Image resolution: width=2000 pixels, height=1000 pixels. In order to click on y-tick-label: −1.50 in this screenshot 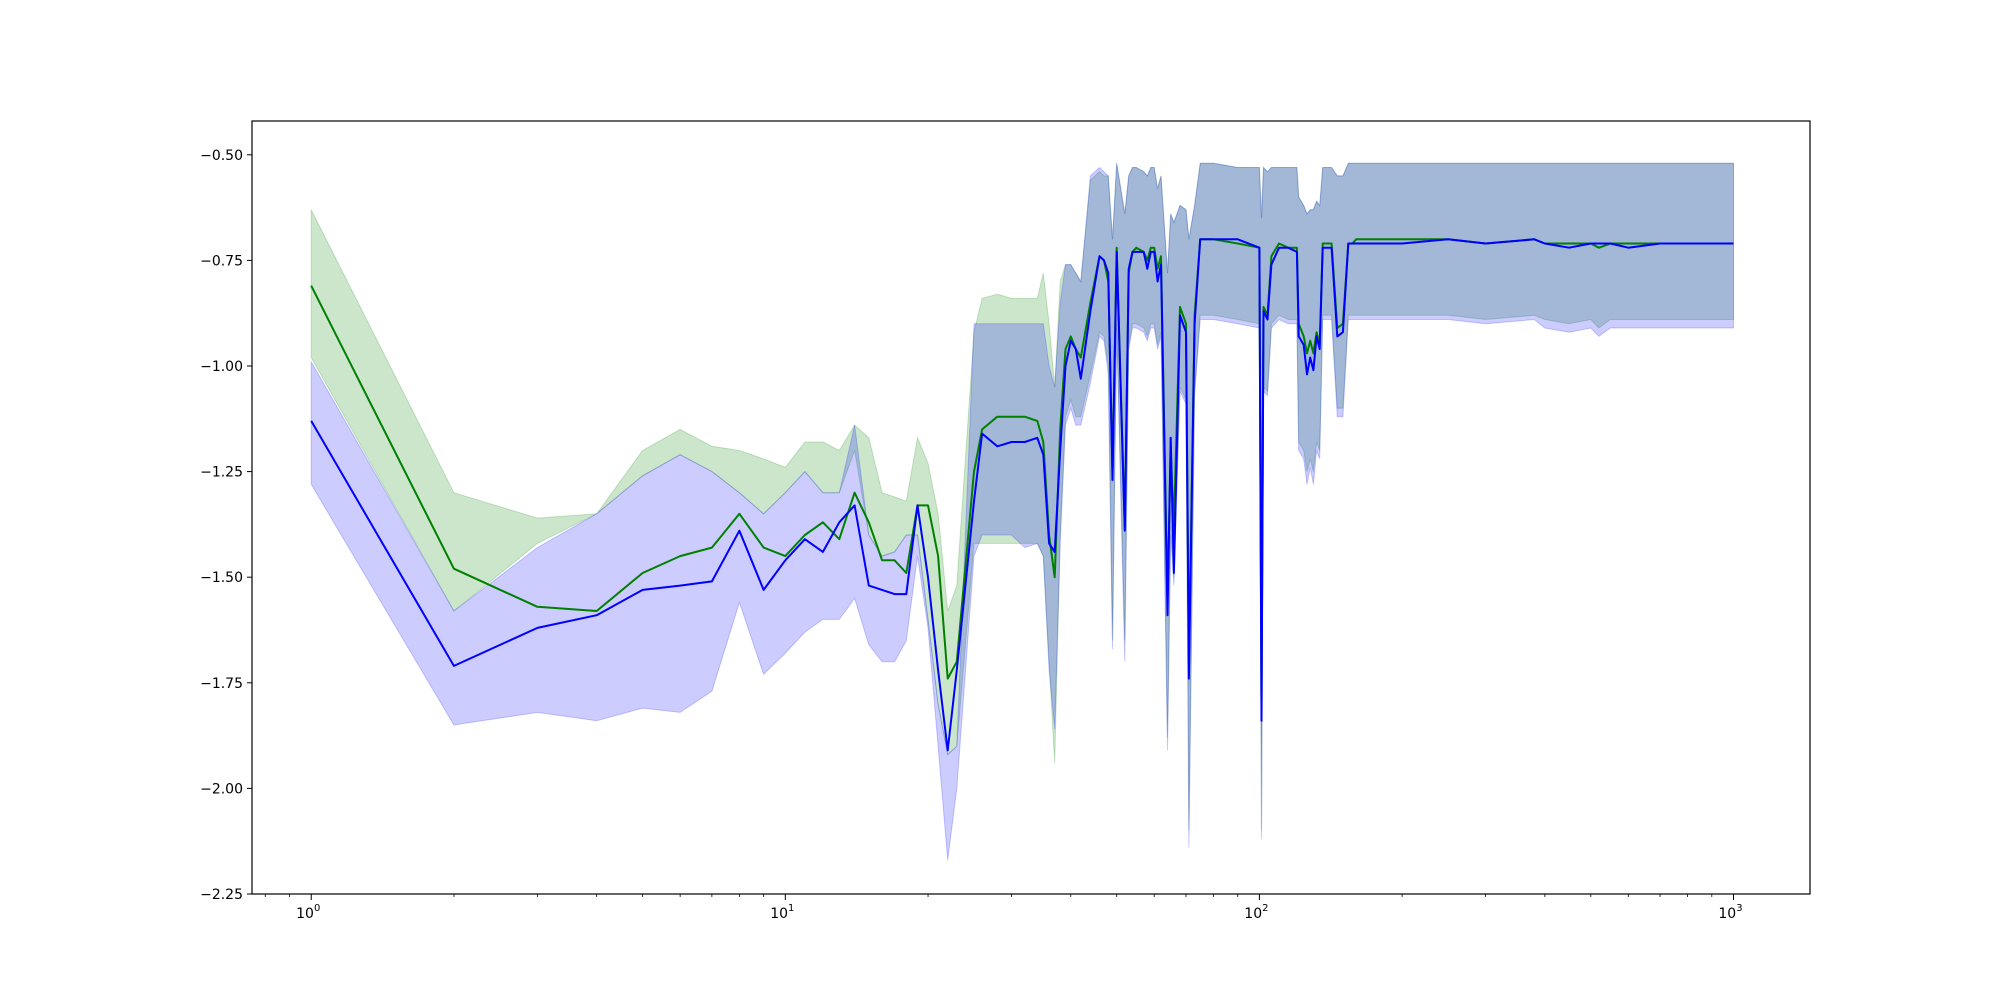, I will do `click(221, 578)`.